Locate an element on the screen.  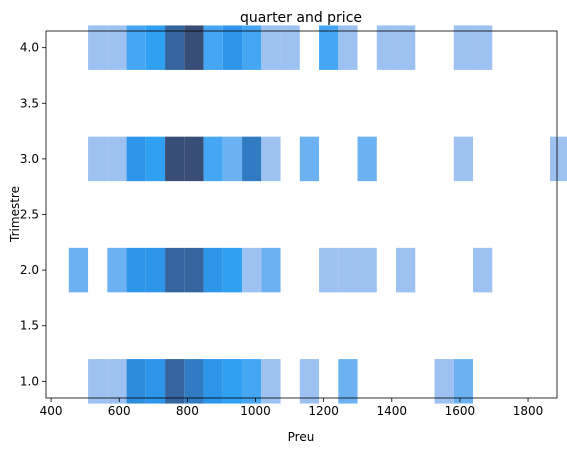
y-tick-label: 2.0 is located at coordinates (29, 270).